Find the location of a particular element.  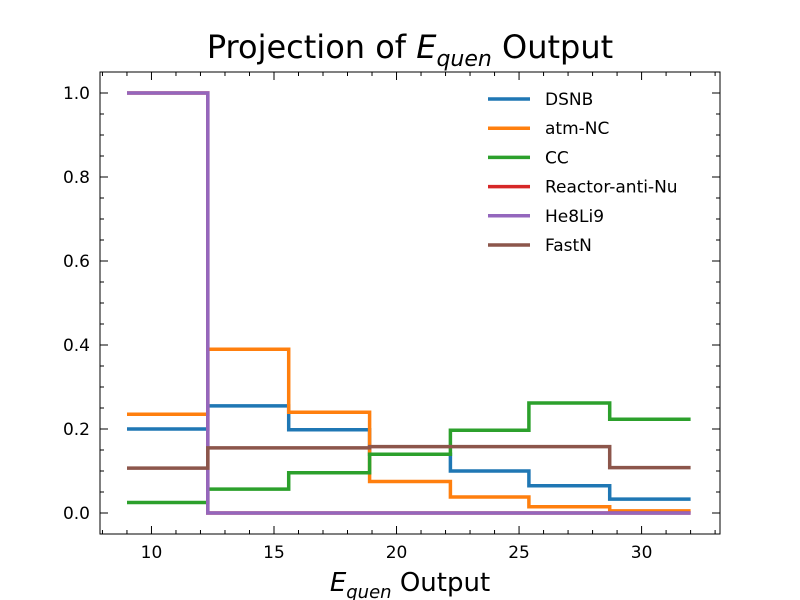

series-line-cc is located at coordinates (409, 453).